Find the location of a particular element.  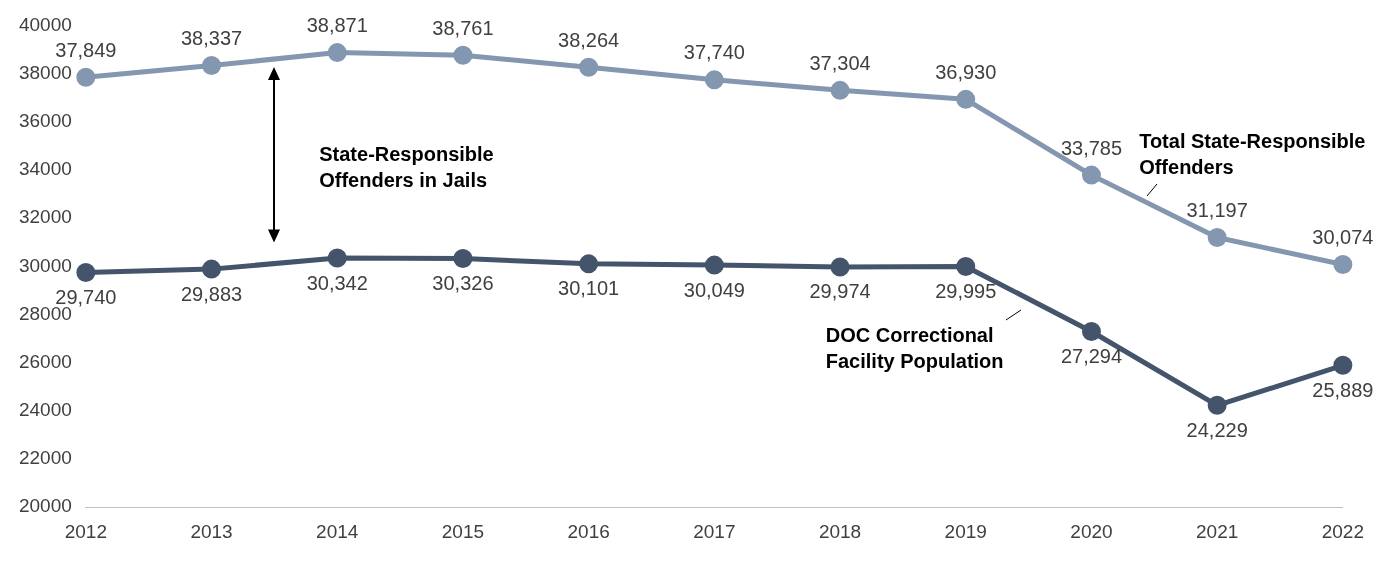

data-label: 36,930 is located at coordinates (966, 71).